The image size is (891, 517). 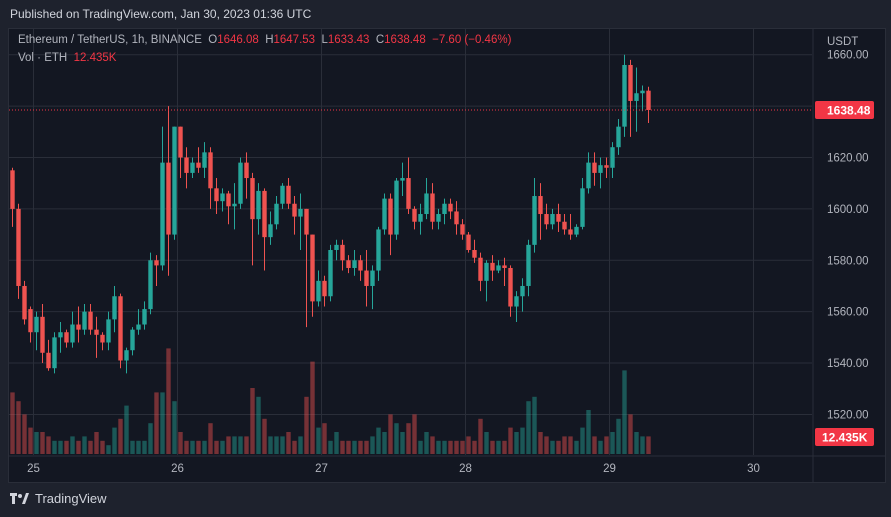 What do you see at coordinates (71, 498) in the screenshot?
I see `tradingview-brand: TradingView` at bounding box center [71, 498].